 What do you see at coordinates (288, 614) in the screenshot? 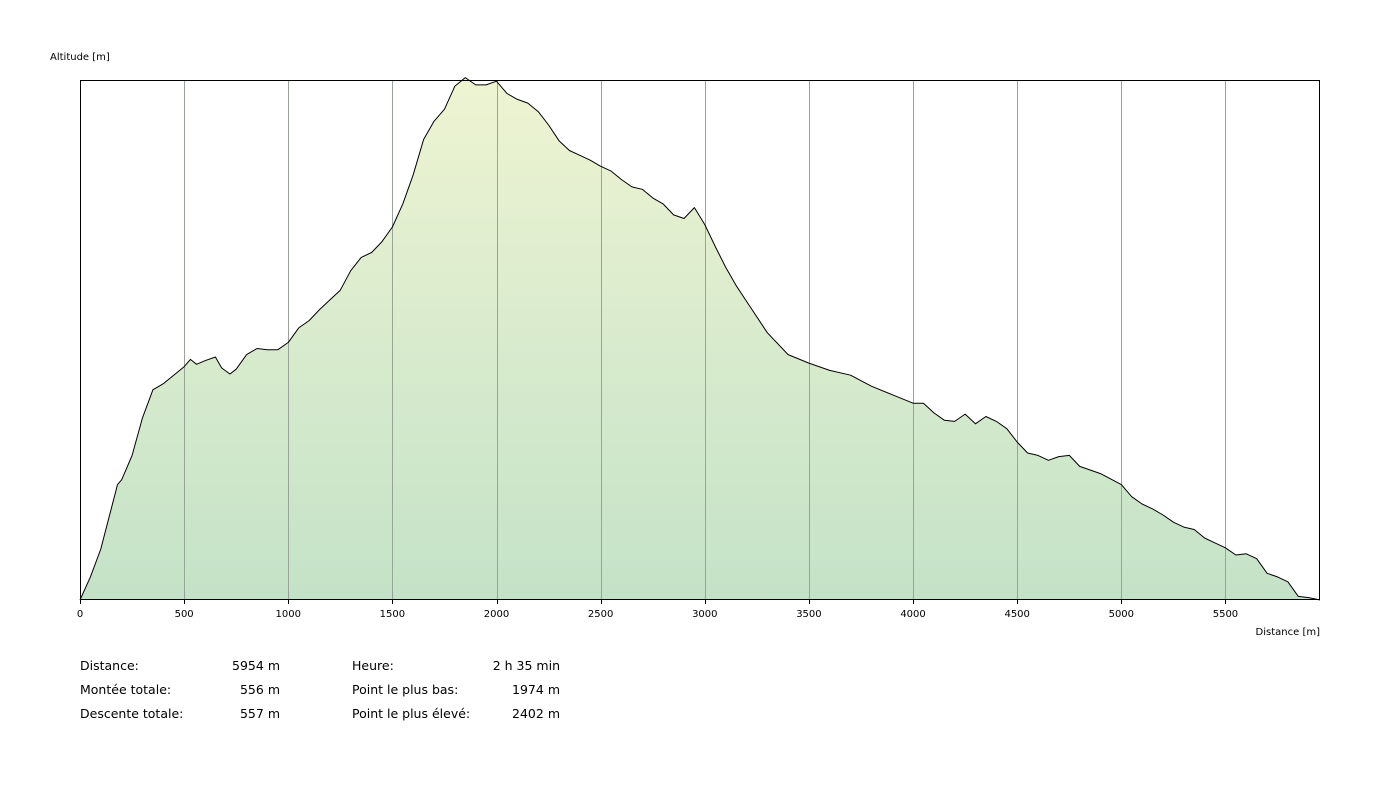
I see `x-tick-label-1000: 1000` at bounding box center [288, 614].